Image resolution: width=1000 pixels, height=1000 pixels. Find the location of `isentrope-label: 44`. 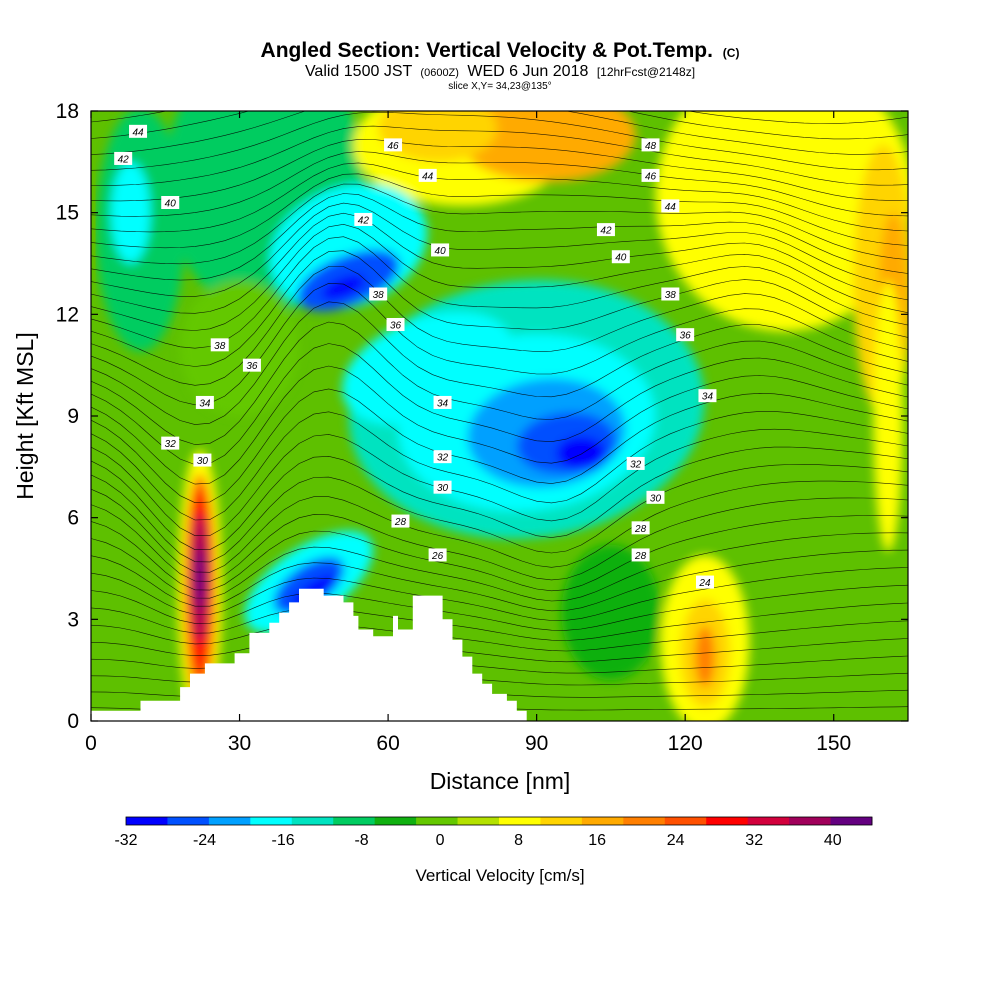

isentrope-label: 44 is located at coordinates (138, 132).